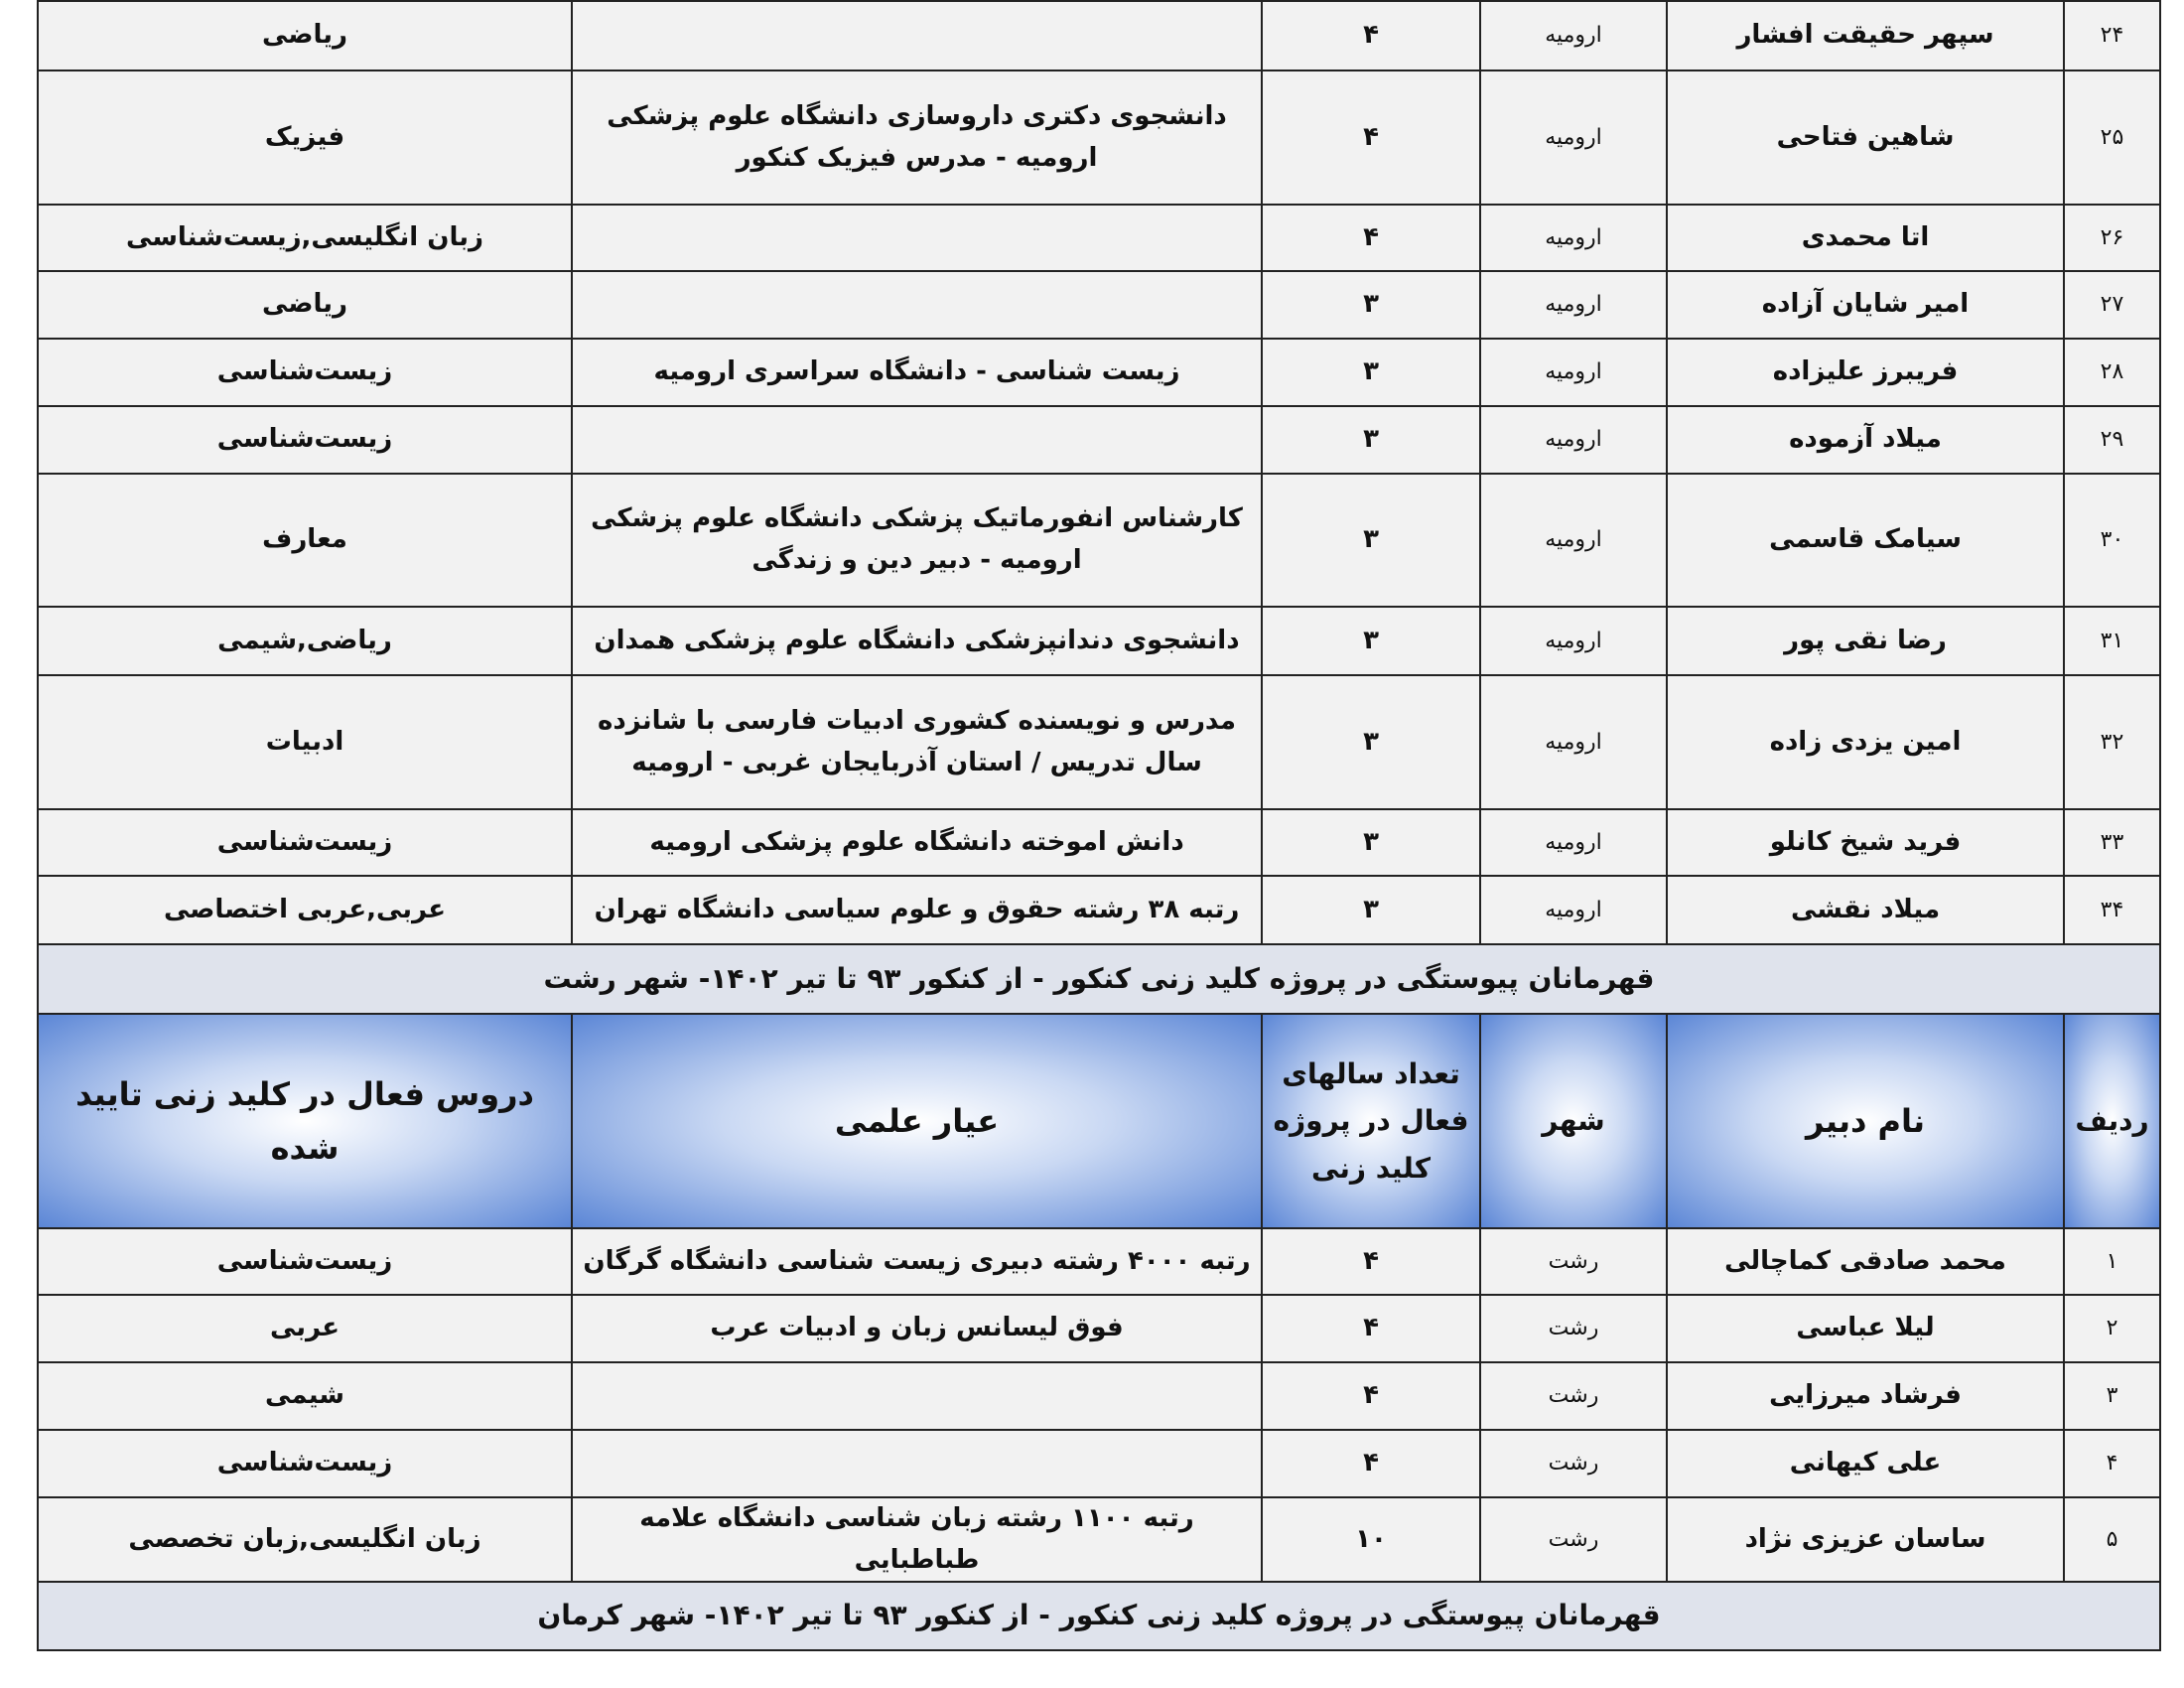 Image resolution: width=2184 pixels, height=1688 pixels. Describe the element at coordinates (917, 1328) in the screenshot. I see `cell-credential: فوق لیسانس زبان و ادبیات عرب` at that location.